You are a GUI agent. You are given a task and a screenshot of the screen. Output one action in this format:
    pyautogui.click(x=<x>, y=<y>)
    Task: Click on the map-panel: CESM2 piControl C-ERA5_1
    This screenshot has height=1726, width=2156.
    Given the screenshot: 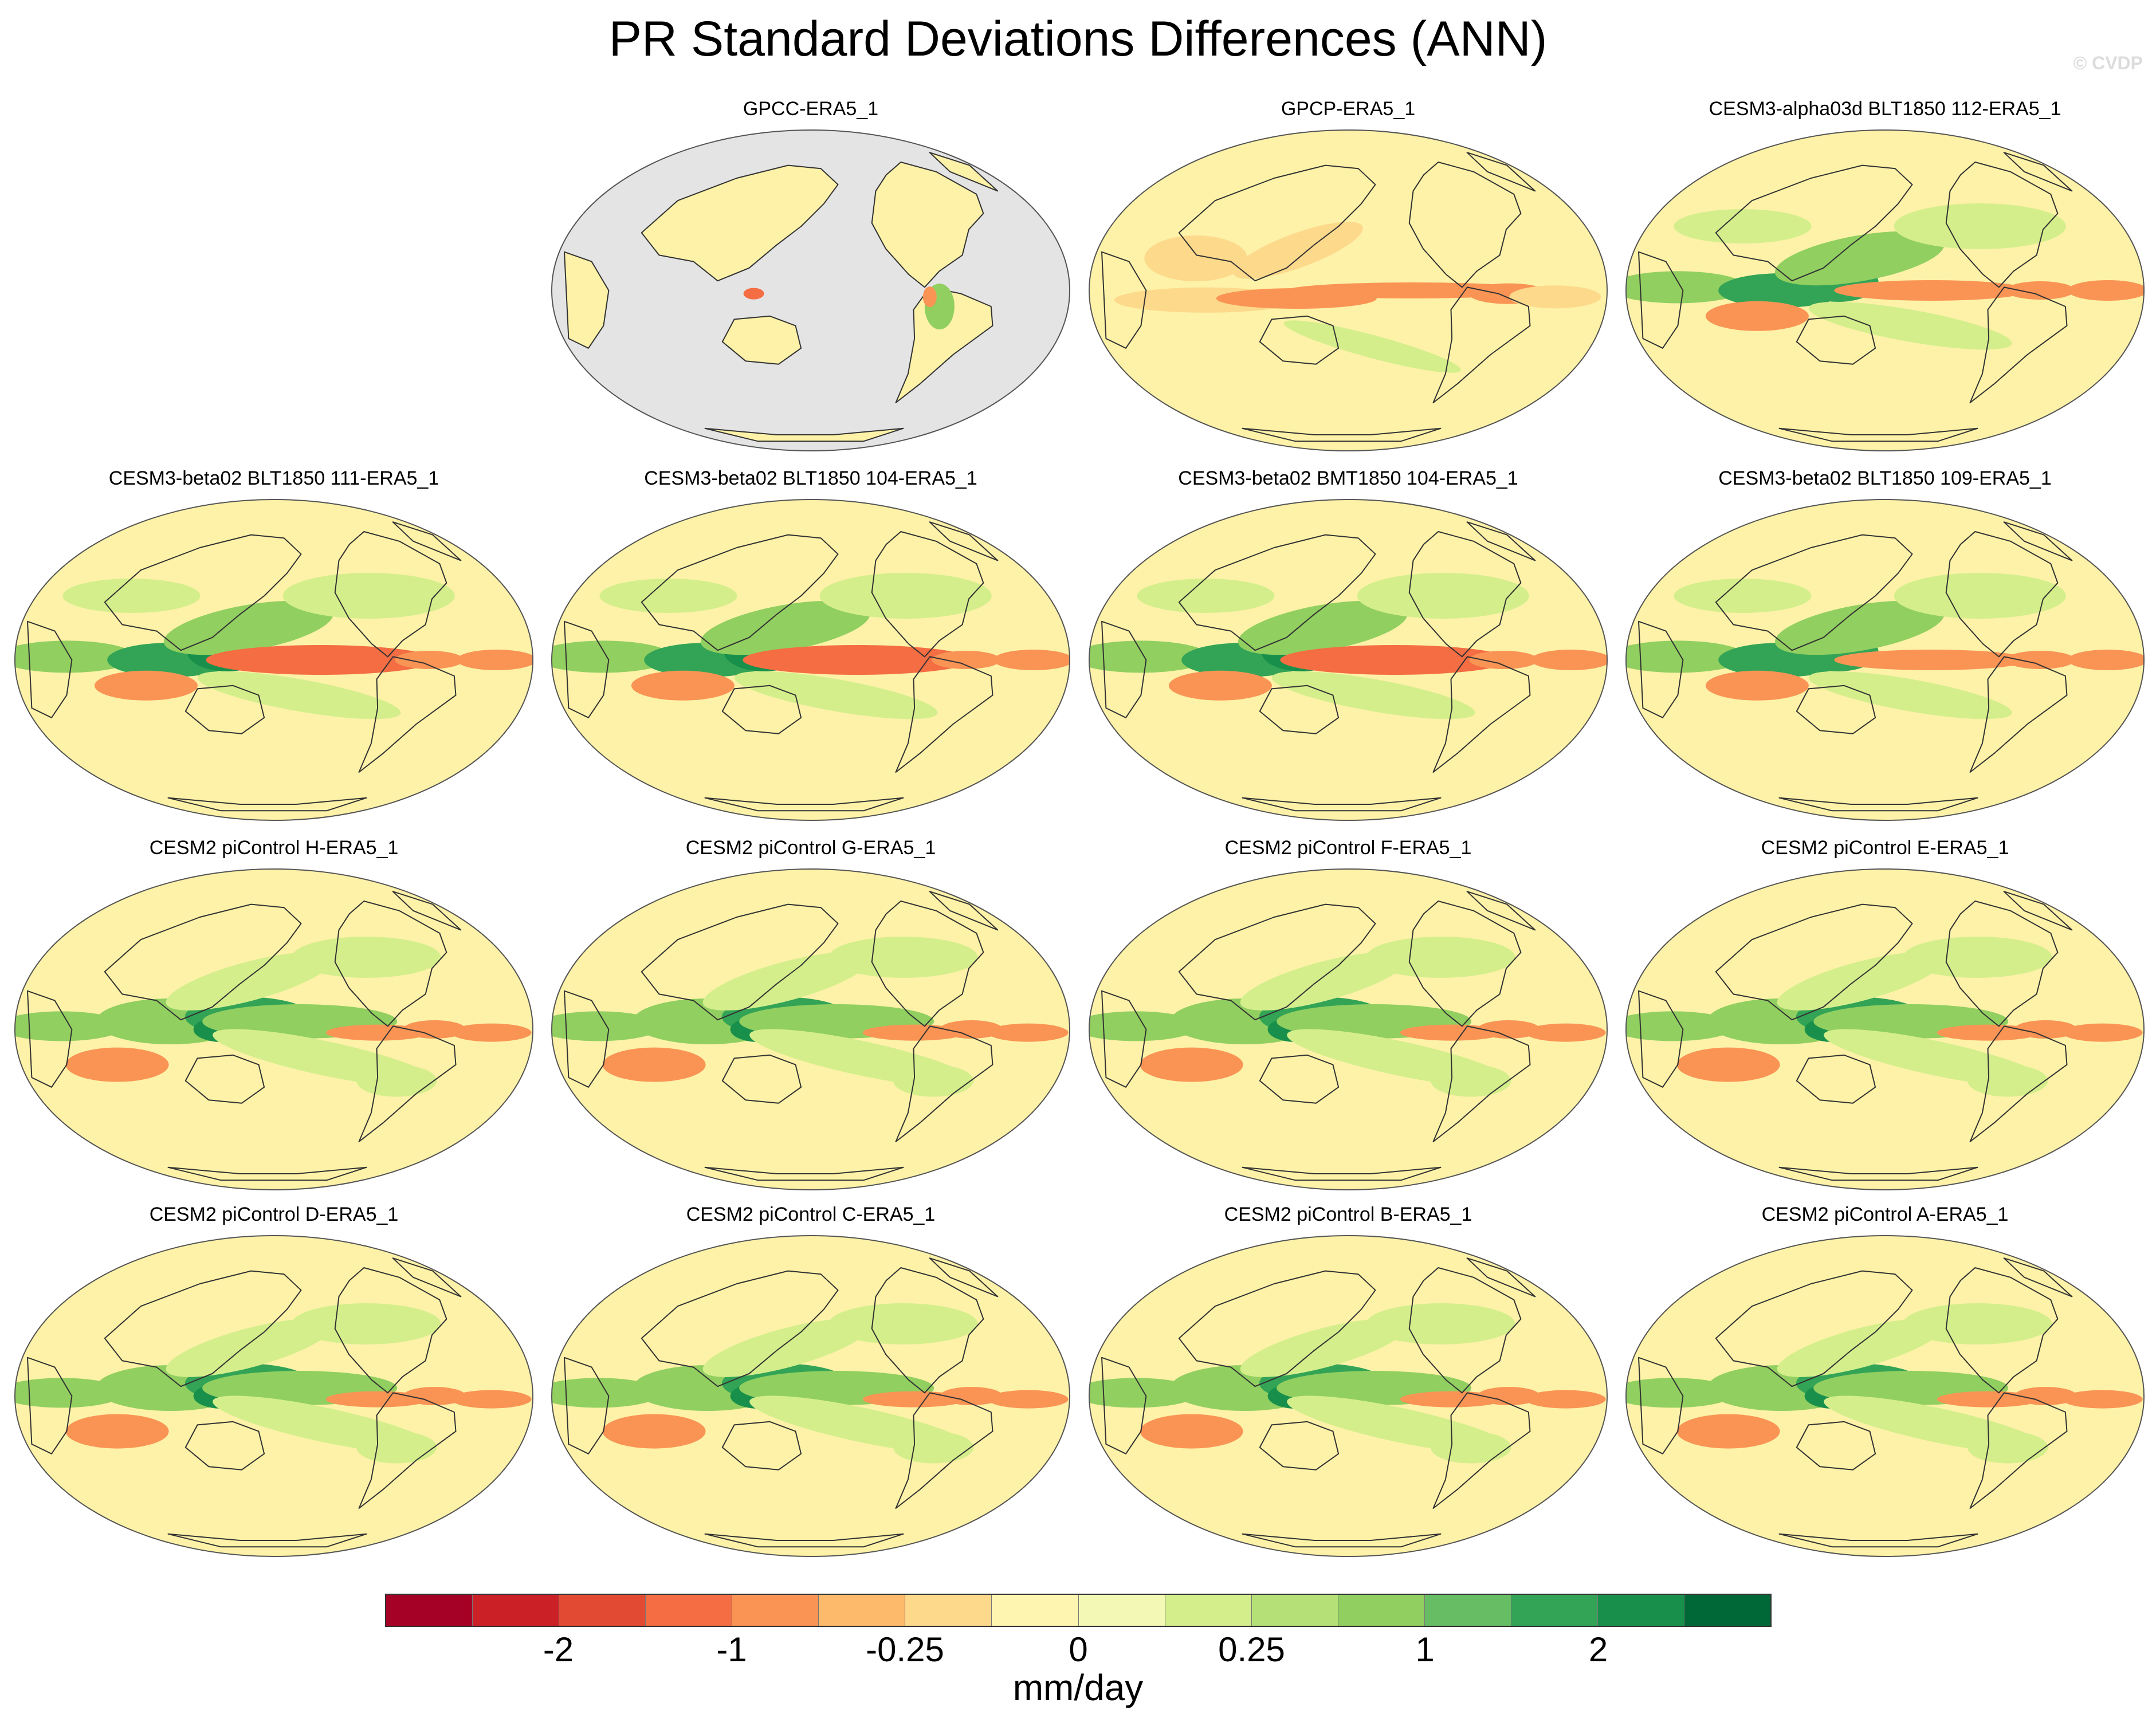 What is the action you would take?
    pyautogui.click(x=810, y=1386)
    